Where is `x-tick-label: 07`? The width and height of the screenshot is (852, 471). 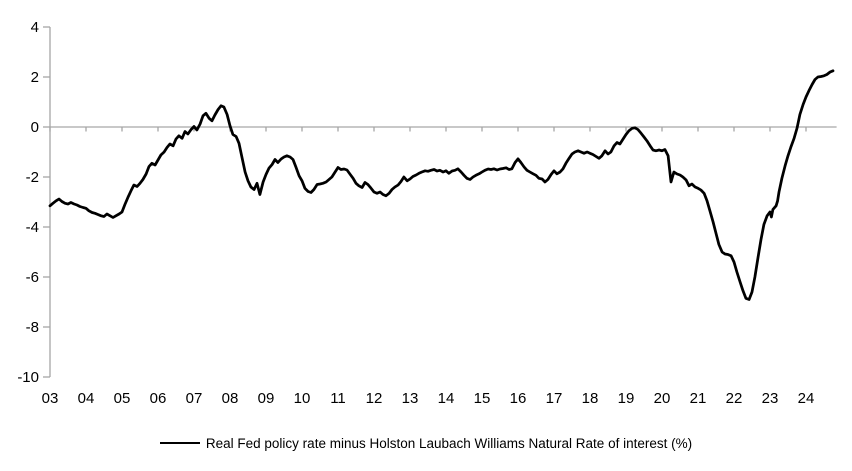
x-tick-label: 07 is located at coordinates (194, 398).